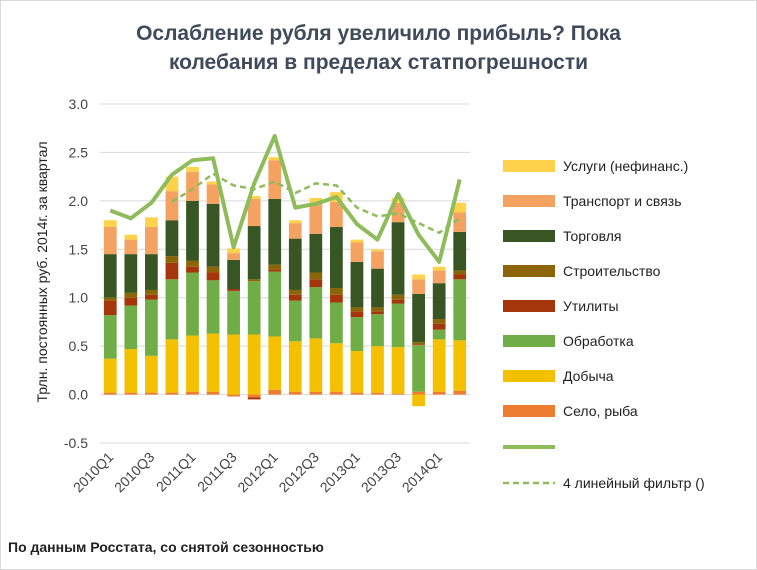  I want to click on line-series, so click(285, 199).